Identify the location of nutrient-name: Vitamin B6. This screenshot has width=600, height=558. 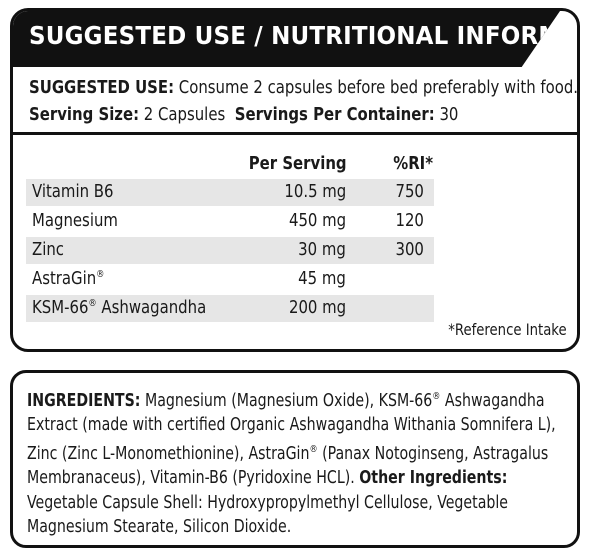
(72, 191).